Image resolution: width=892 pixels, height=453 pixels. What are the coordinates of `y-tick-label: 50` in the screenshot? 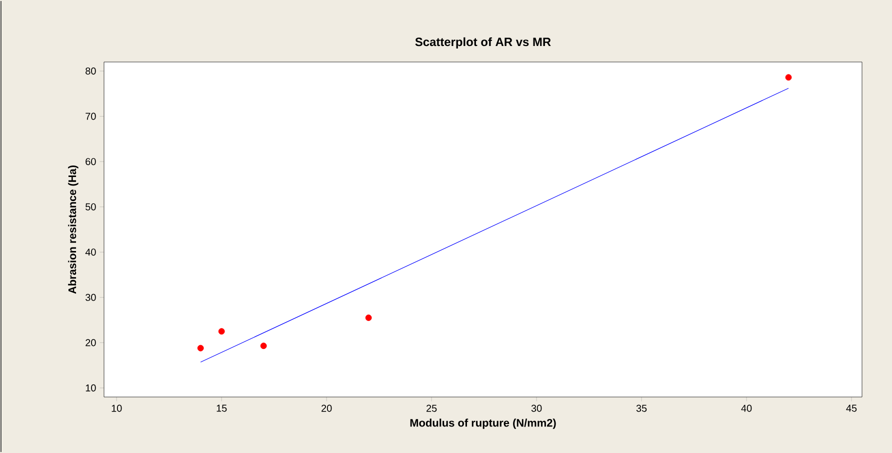 It's located at (91, 206).